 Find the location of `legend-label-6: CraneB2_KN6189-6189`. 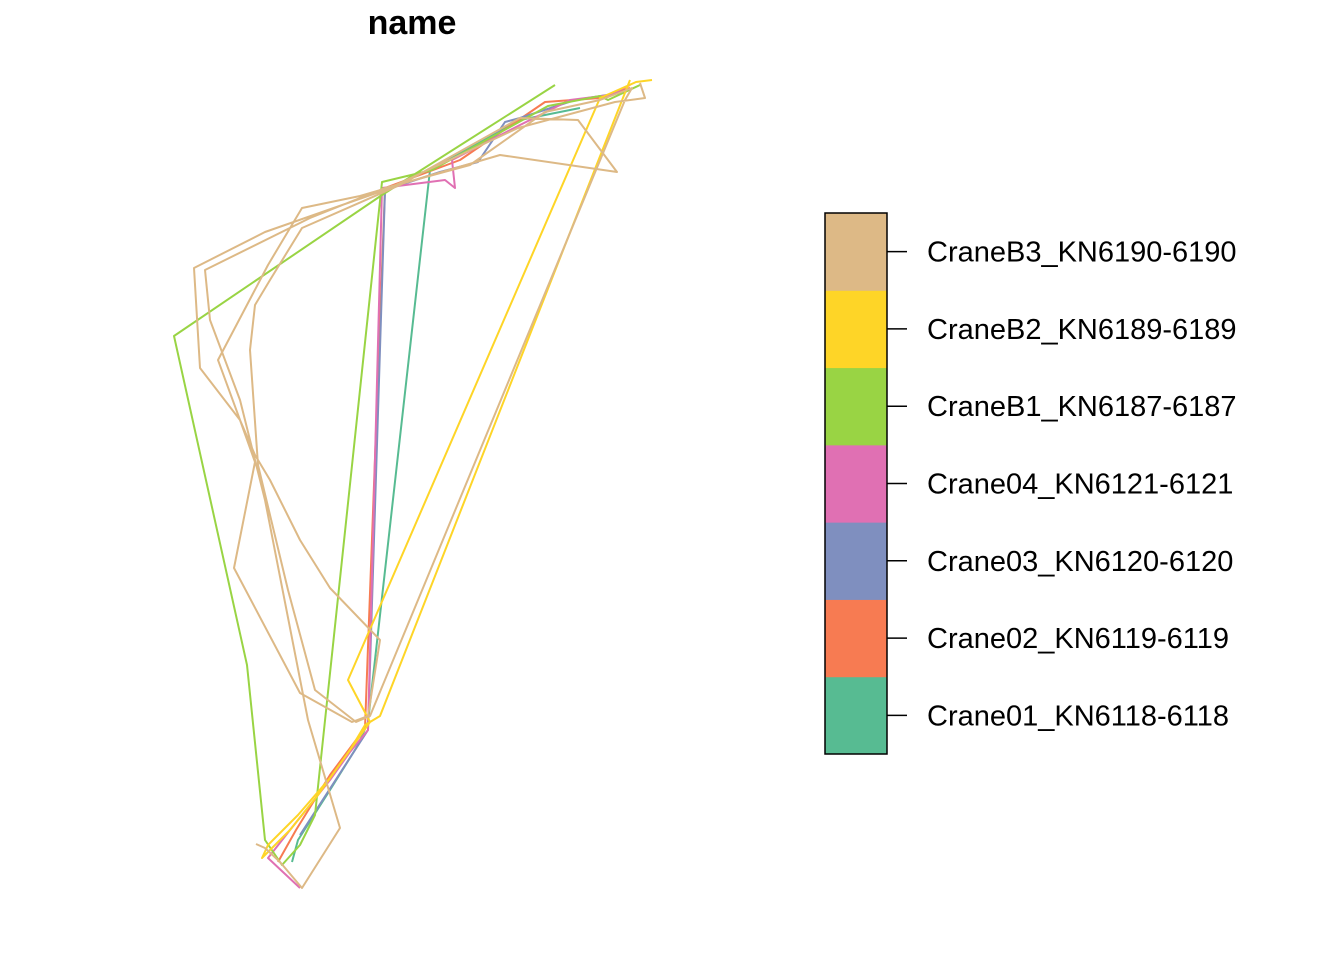

legend-label-6: CraneB2_KN6189-6189 is located at coordinates (1082, 330).